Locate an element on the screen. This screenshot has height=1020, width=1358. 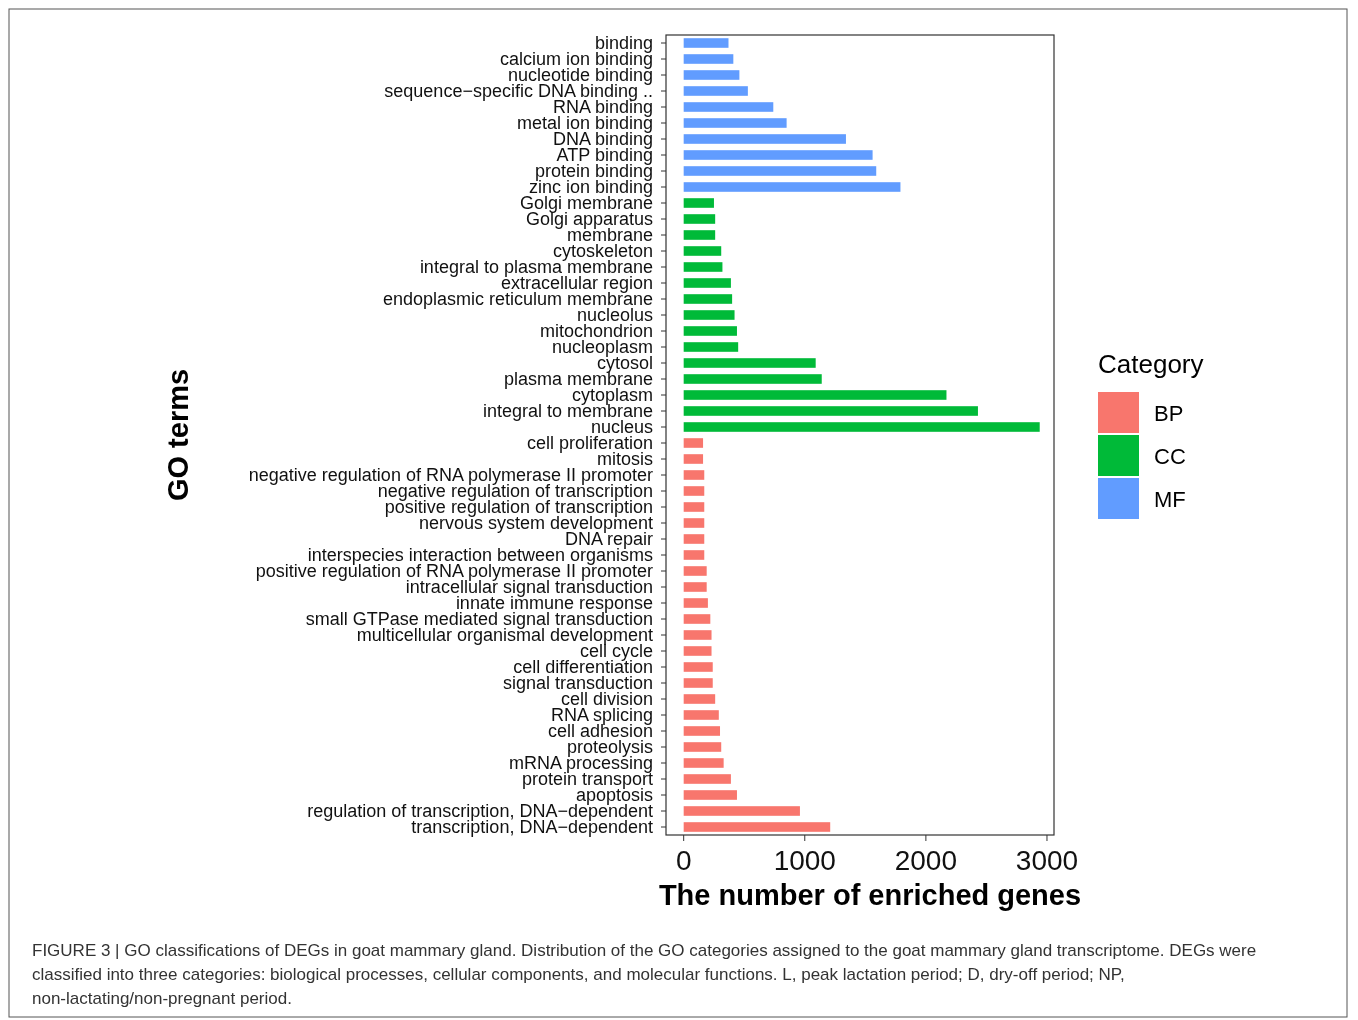
legend-label: MF is located at coordinates (1170, 499).